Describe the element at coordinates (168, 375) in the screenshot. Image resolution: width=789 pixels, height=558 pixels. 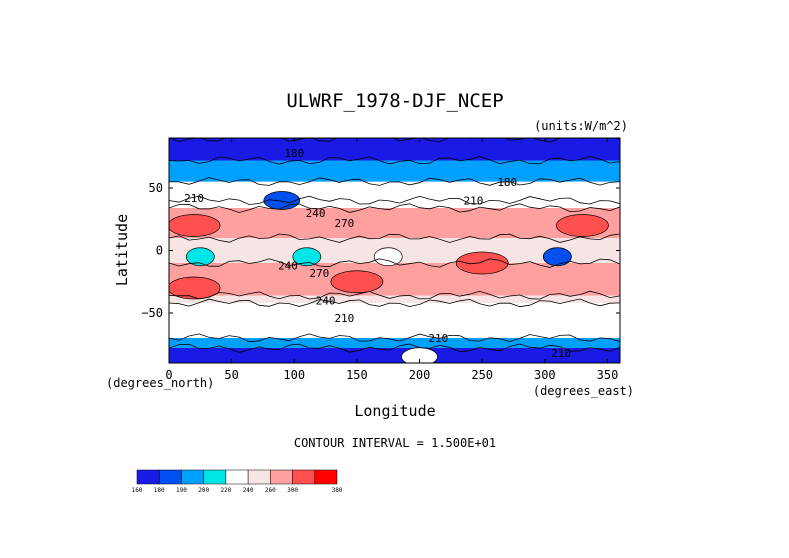
I see `x-tick-label-0: 0` at that location.